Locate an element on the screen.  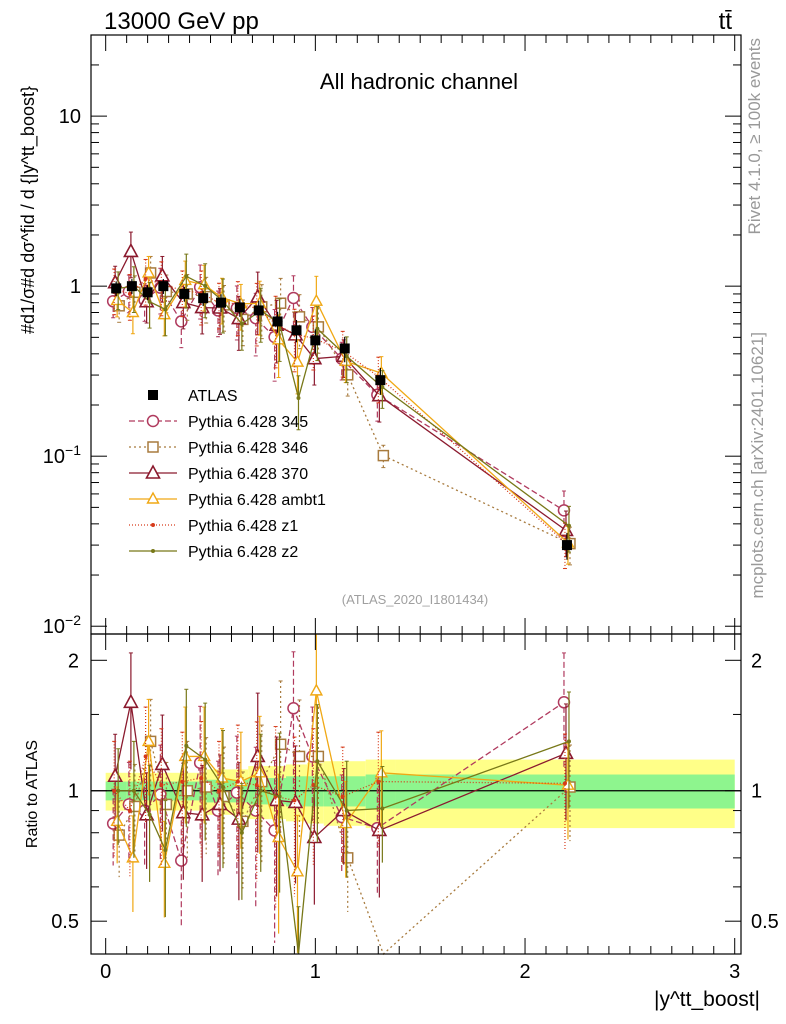
main-ytick-label: 10 is located at coordinates (70, 117).